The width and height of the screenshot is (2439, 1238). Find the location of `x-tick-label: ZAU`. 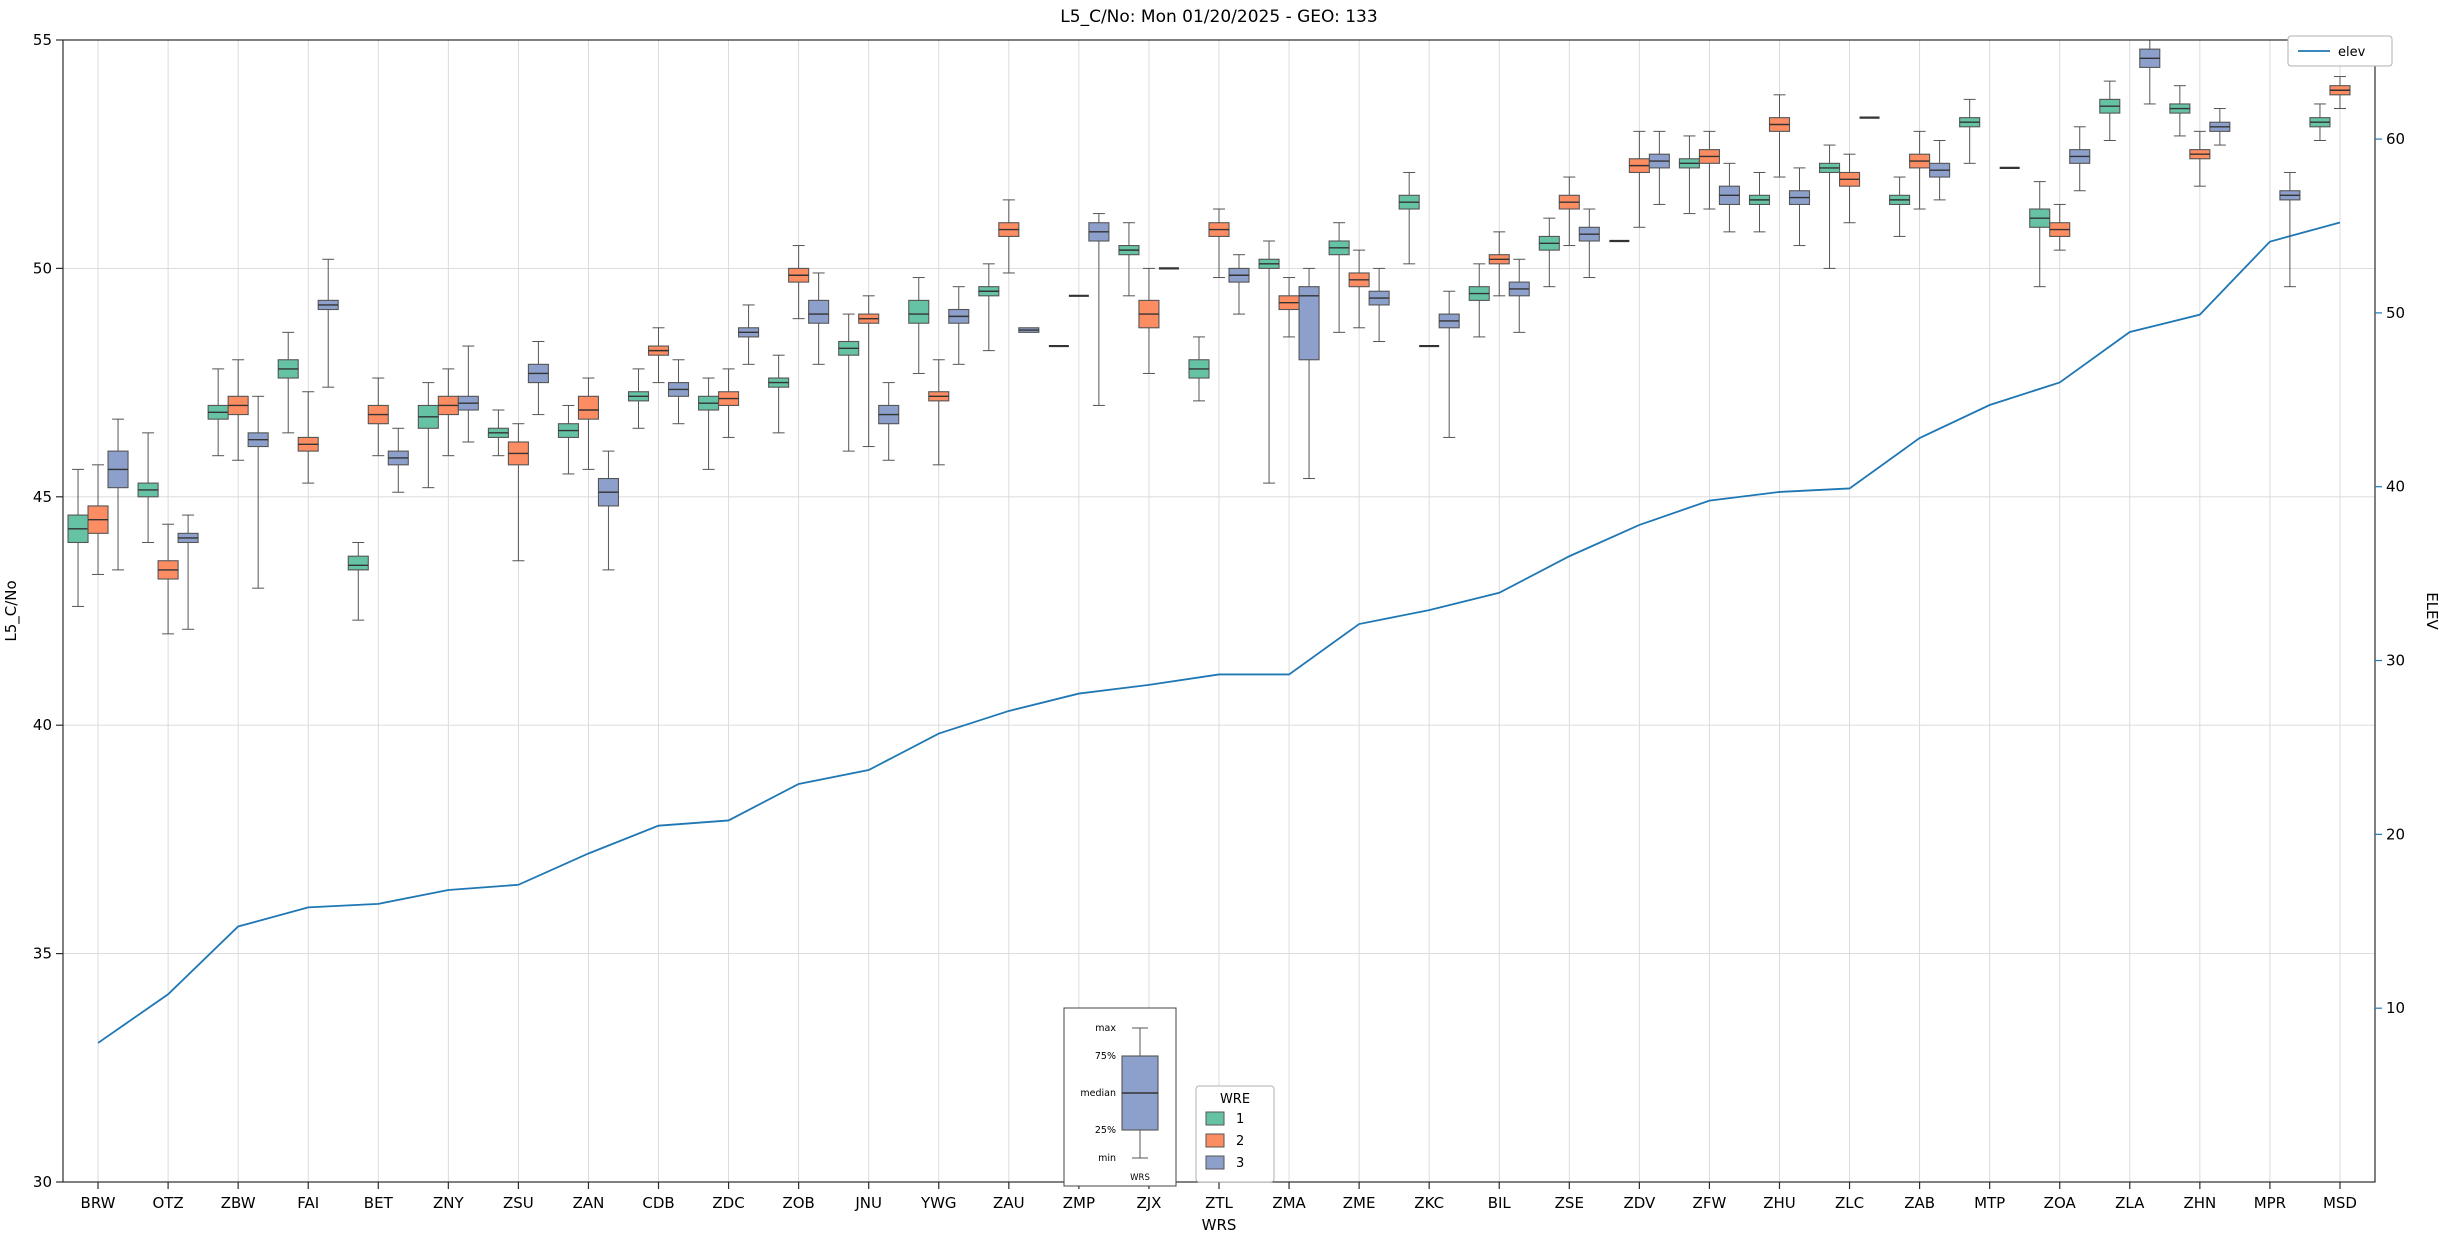

x-tick-label: ZAU is located at coordinates (1009, 1203).